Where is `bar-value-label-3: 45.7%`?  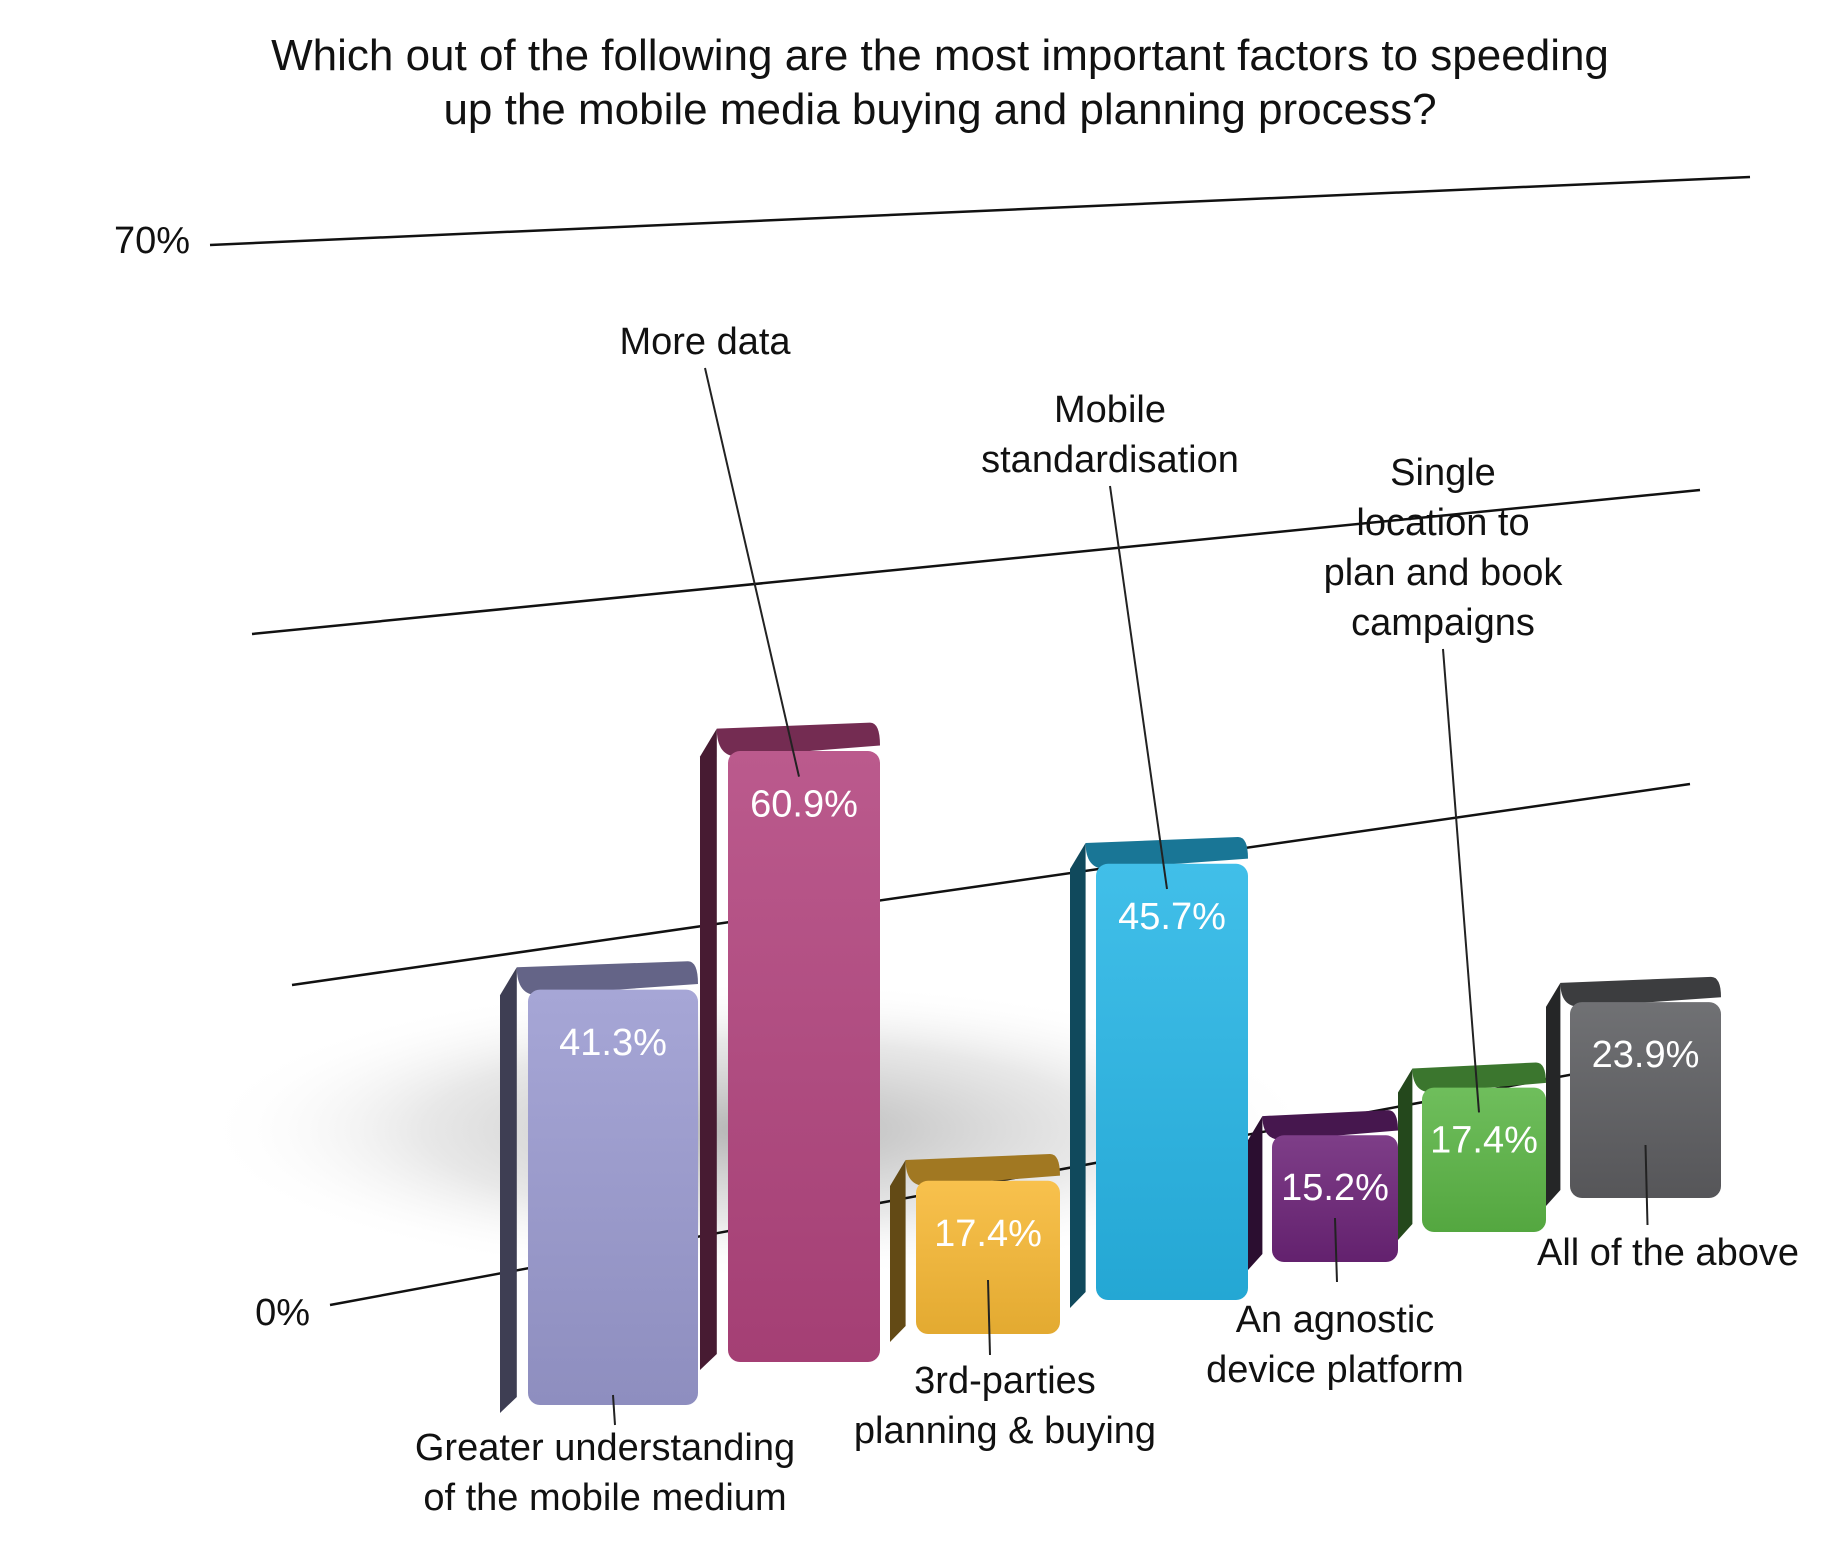
bar-value-label-3: 45.7% is located at coordinates (1172, 917).